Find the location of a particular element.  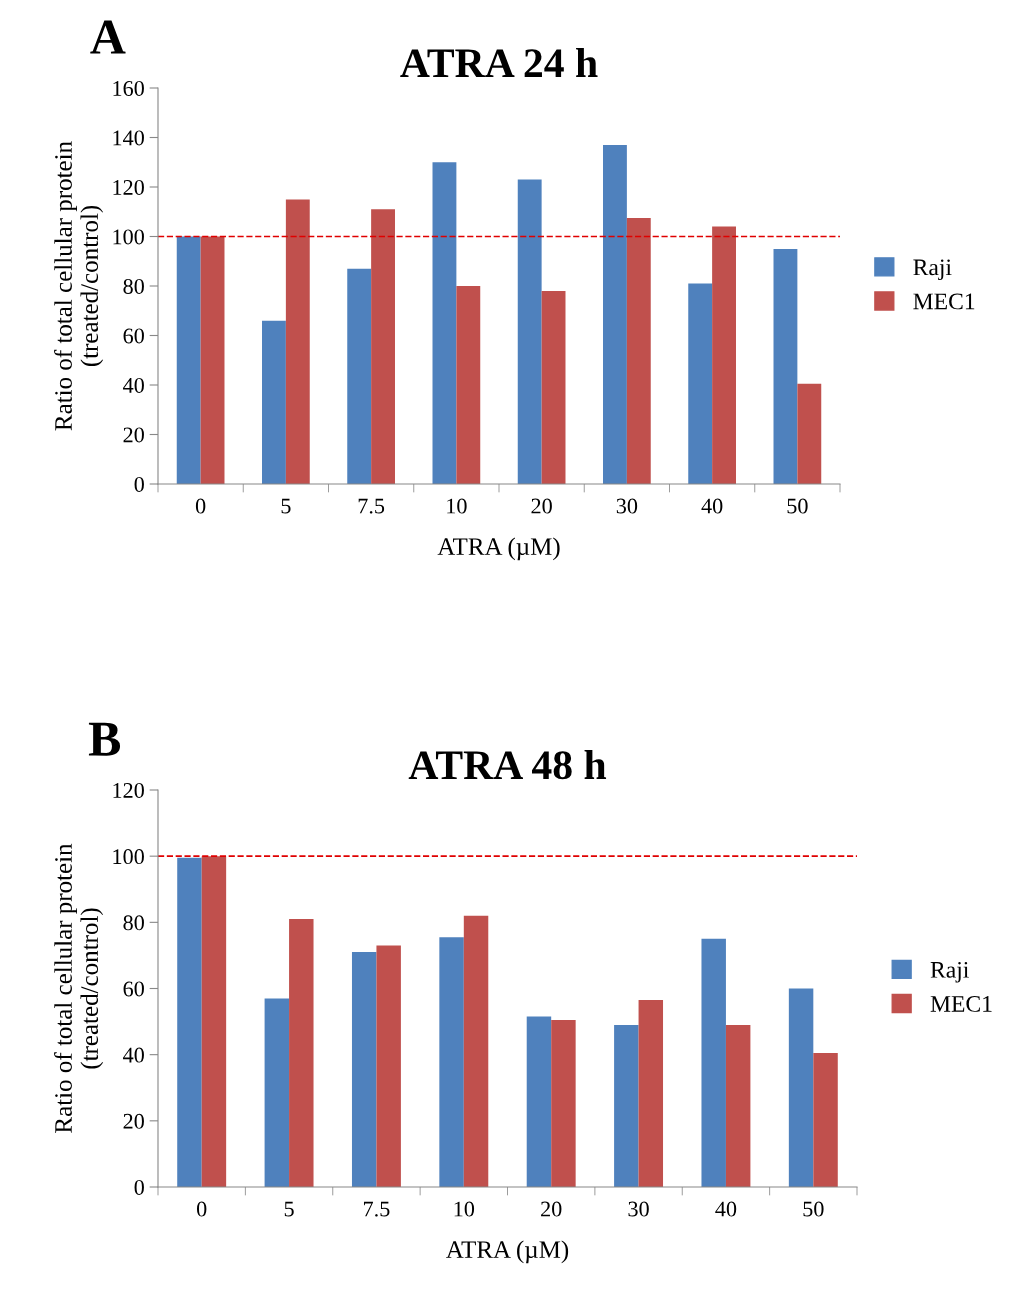

chart-title: ATRA 48 h is located at coordinates (507, 764).